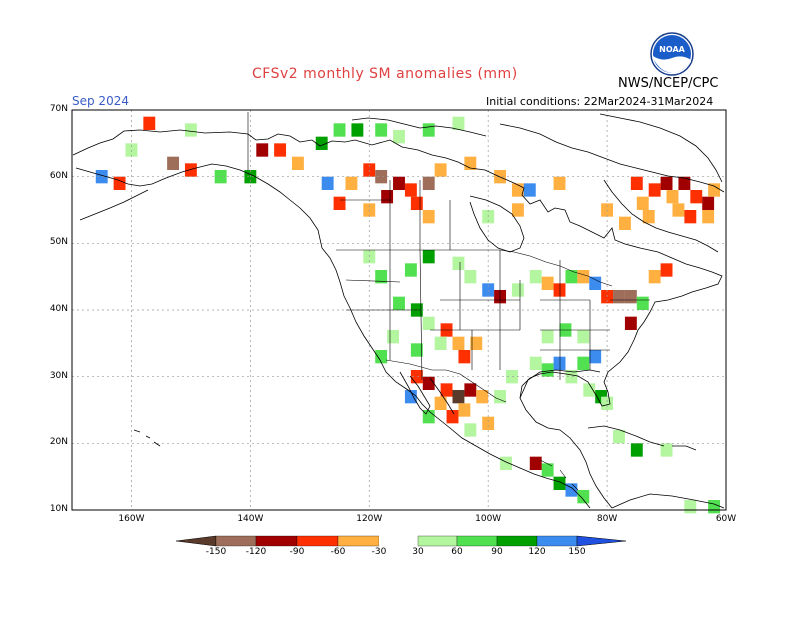 This screenshot has height=618, width=800. I want to click on lat-label: 20N, so click(58, 442).